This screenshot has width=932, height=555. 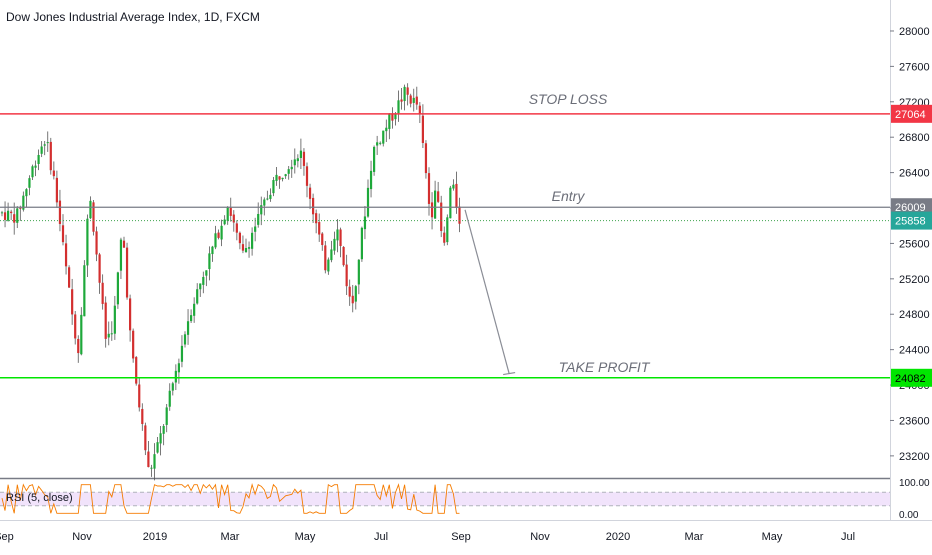 What do you see at coordinates (39, 498) in the screenshot?
I see `rsi-label: RSI (5, close)` at bounding box center [39, 498].